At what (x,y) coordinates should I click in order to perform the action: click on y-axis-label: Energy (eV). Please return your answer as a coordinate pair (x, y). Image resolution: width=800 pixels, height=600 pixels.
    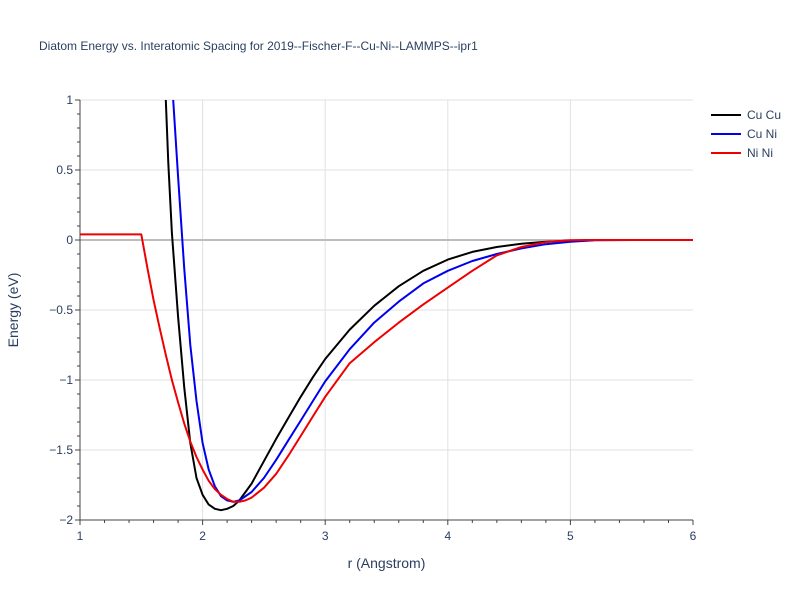
    Looking at the image, I should click on (13, 310).